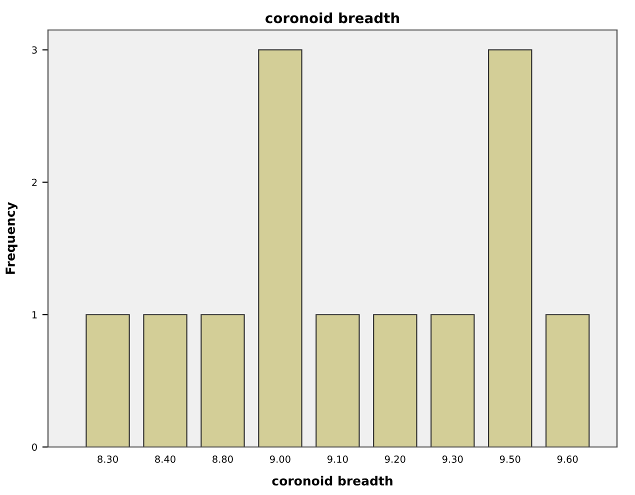 Image resolution: width=635 pixels, height=495 pixels. Describe the element at coordinates (510, 459) in the screenshot. I see `x-tick-label: 9.50` at that location.